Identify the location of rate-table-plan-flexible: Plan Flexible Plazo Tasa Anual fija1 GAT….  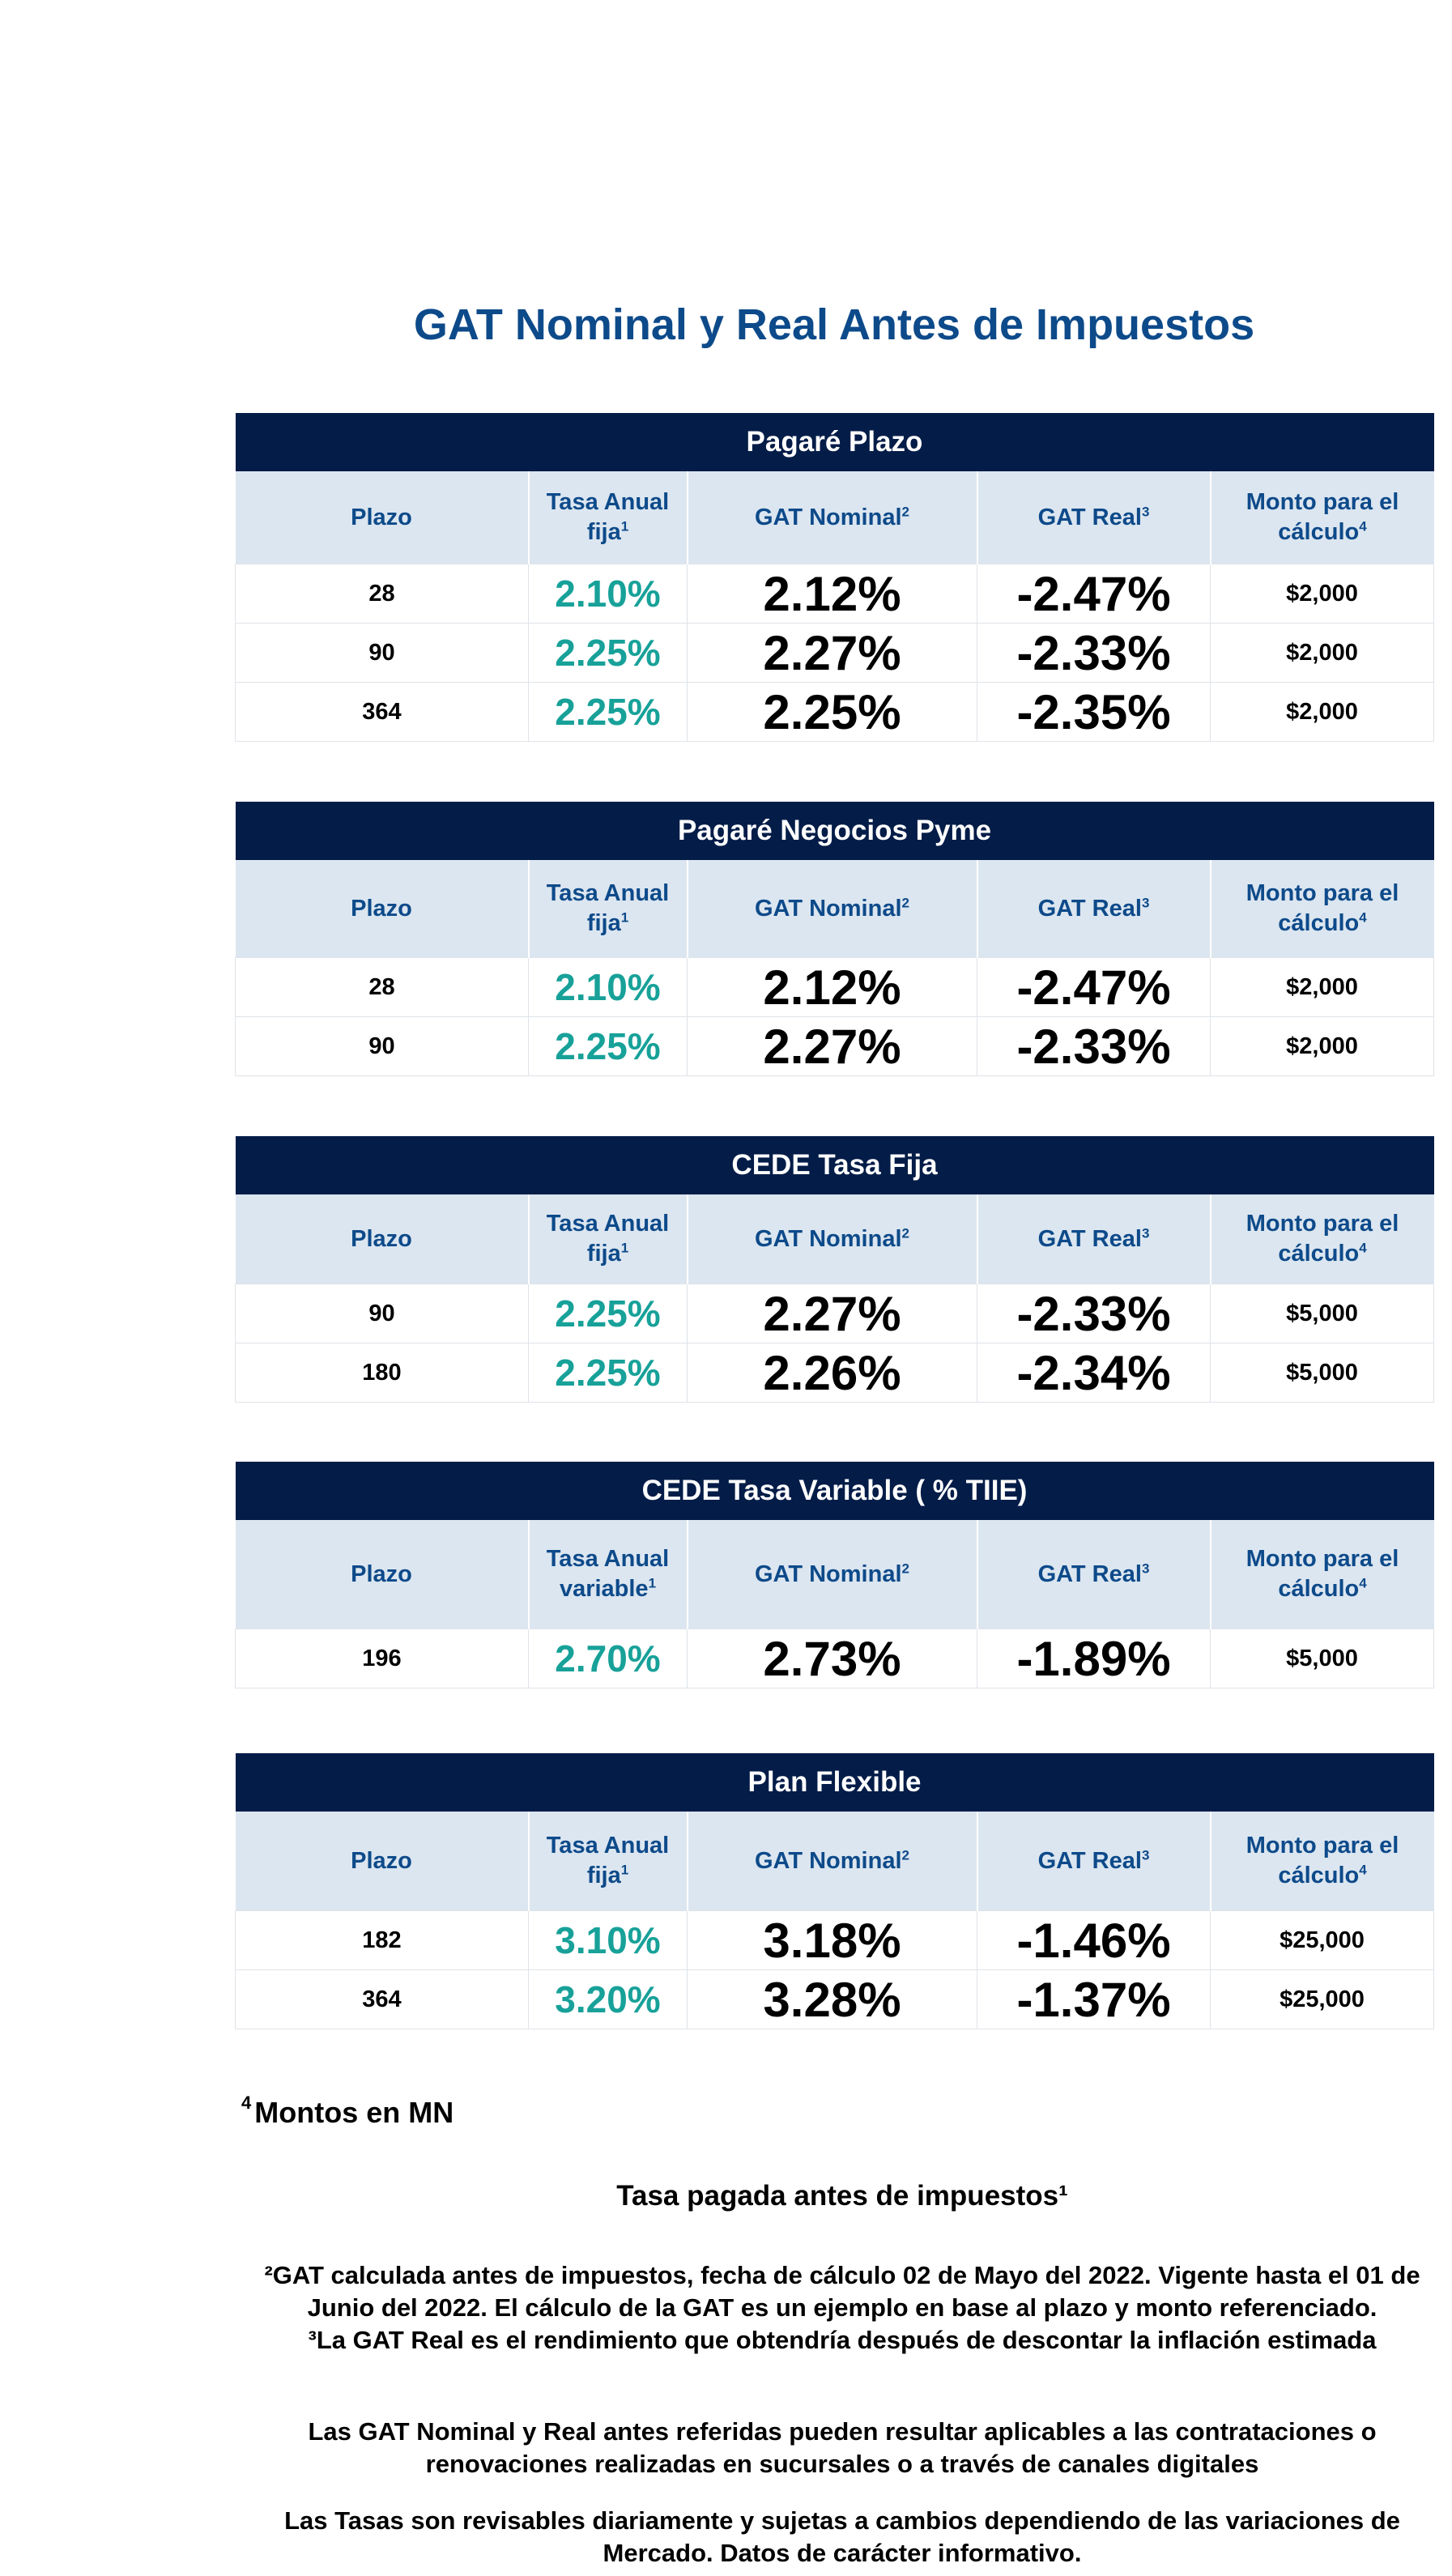
(835, 1891).